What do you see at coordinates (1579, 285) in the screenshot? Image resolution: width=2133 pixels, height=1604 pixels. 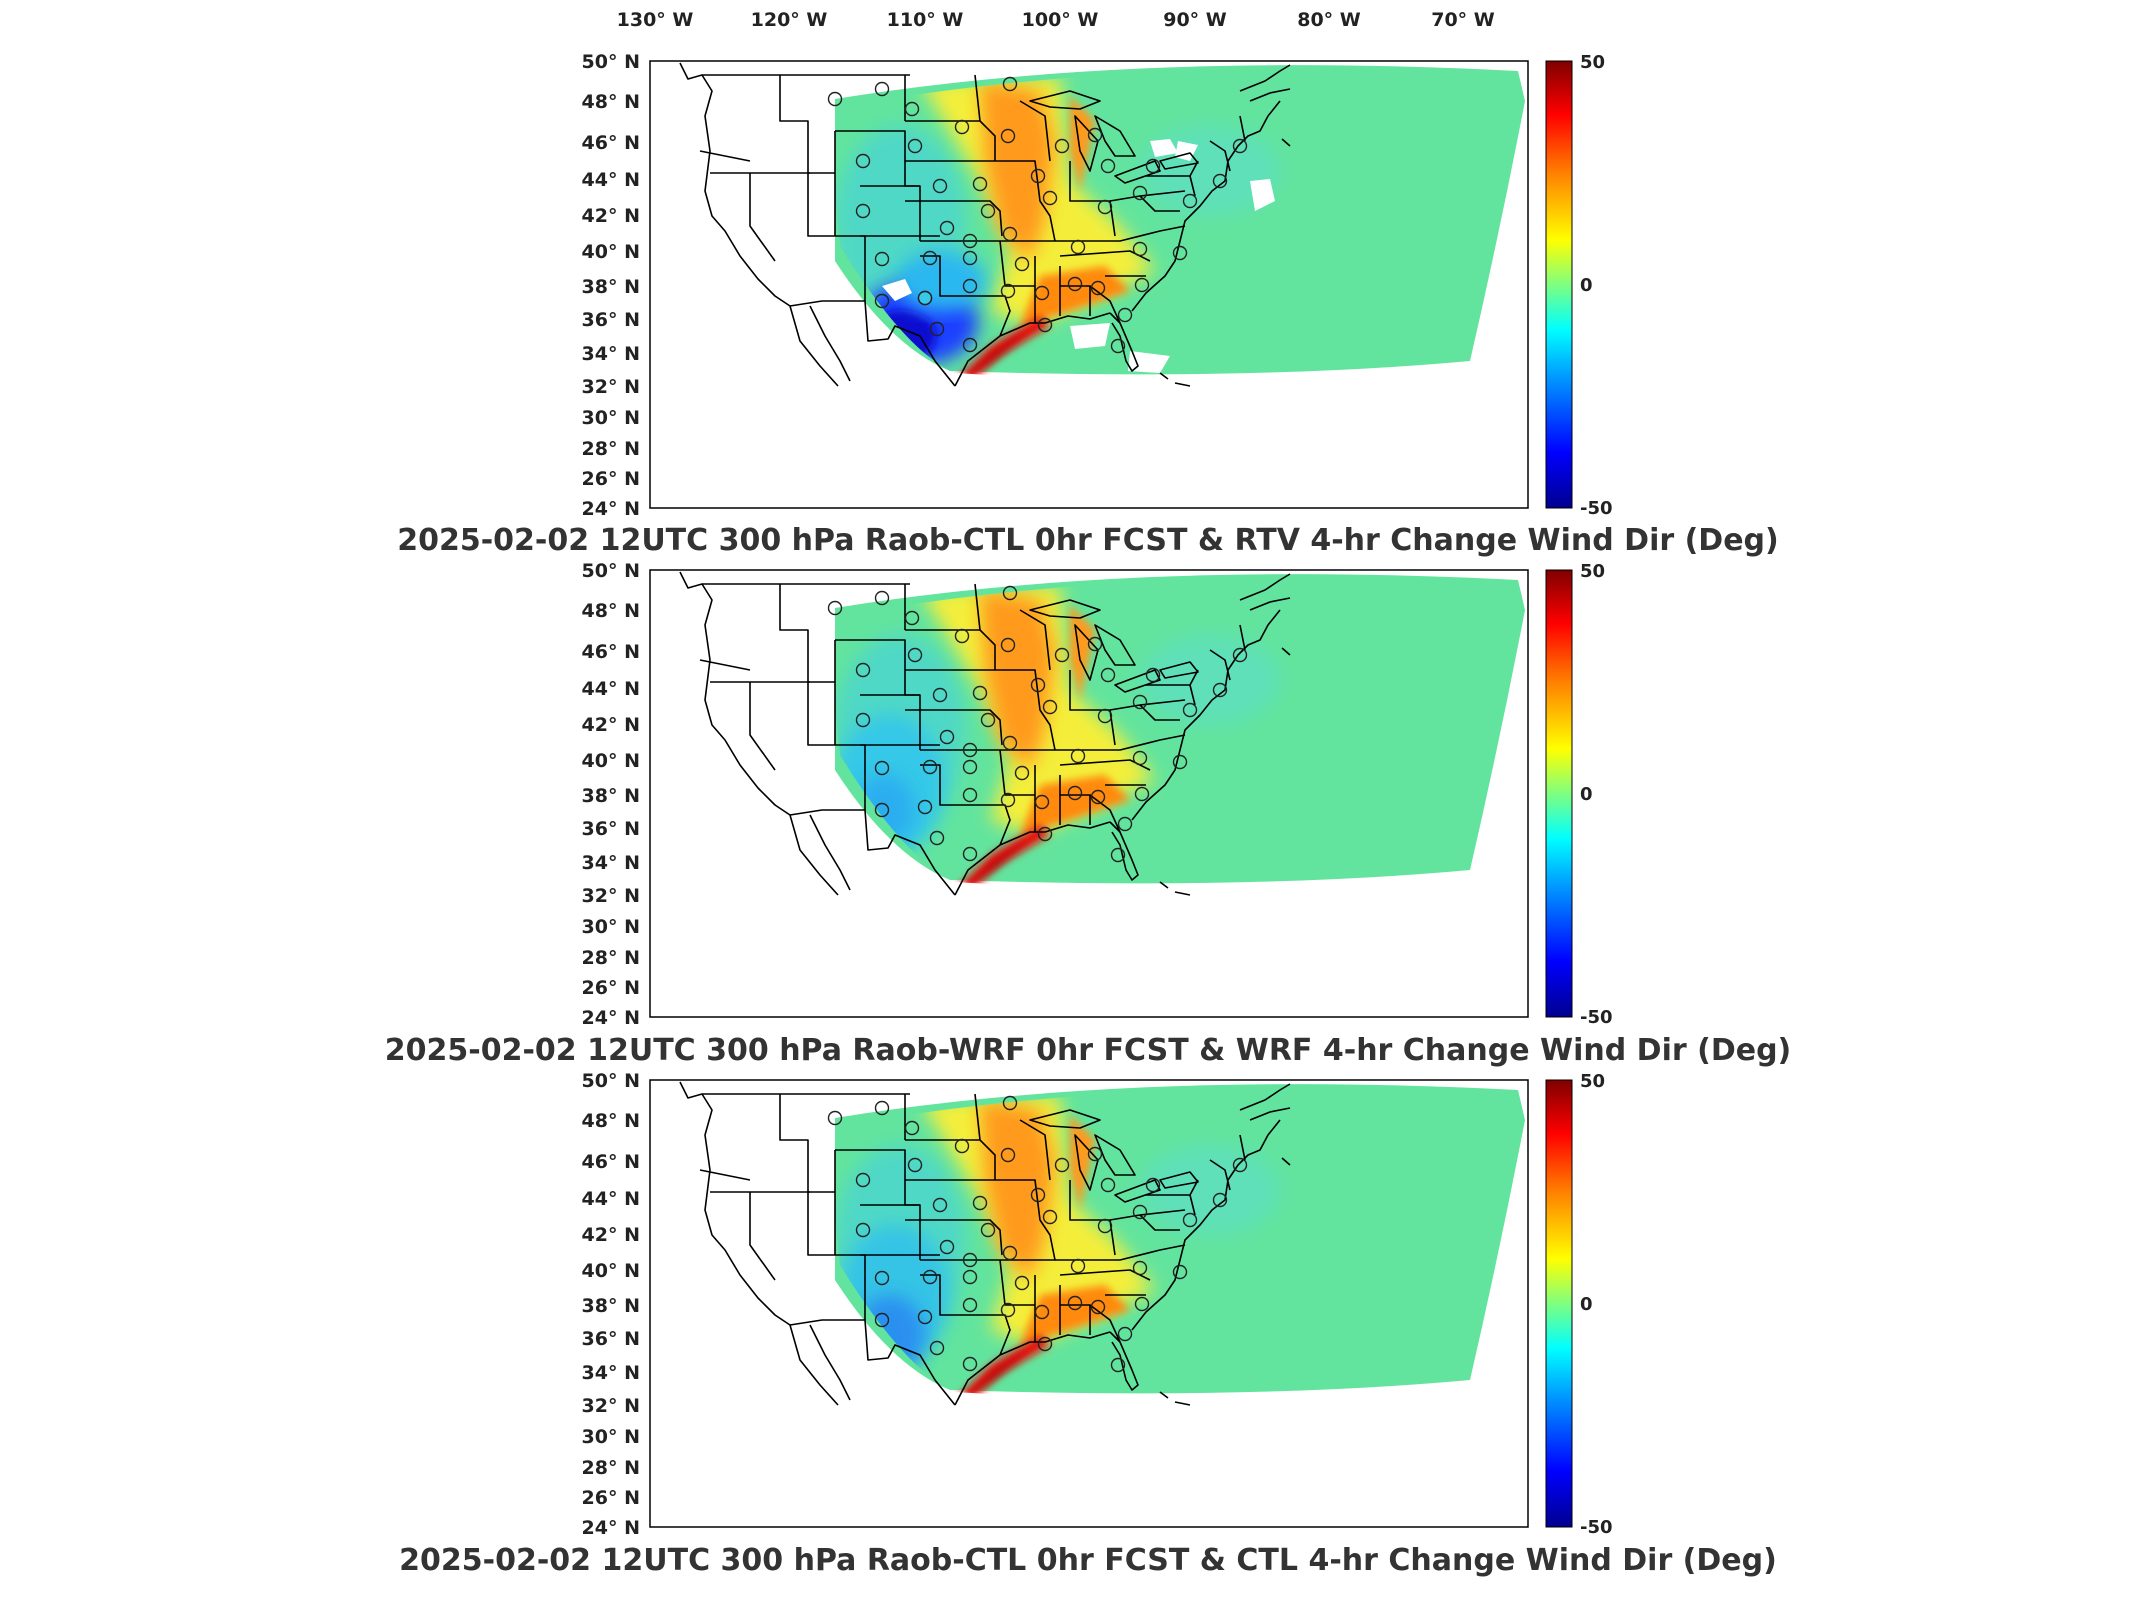 I see `colorbar-1: 50 0 -50` at bounding box center [1579, 285].